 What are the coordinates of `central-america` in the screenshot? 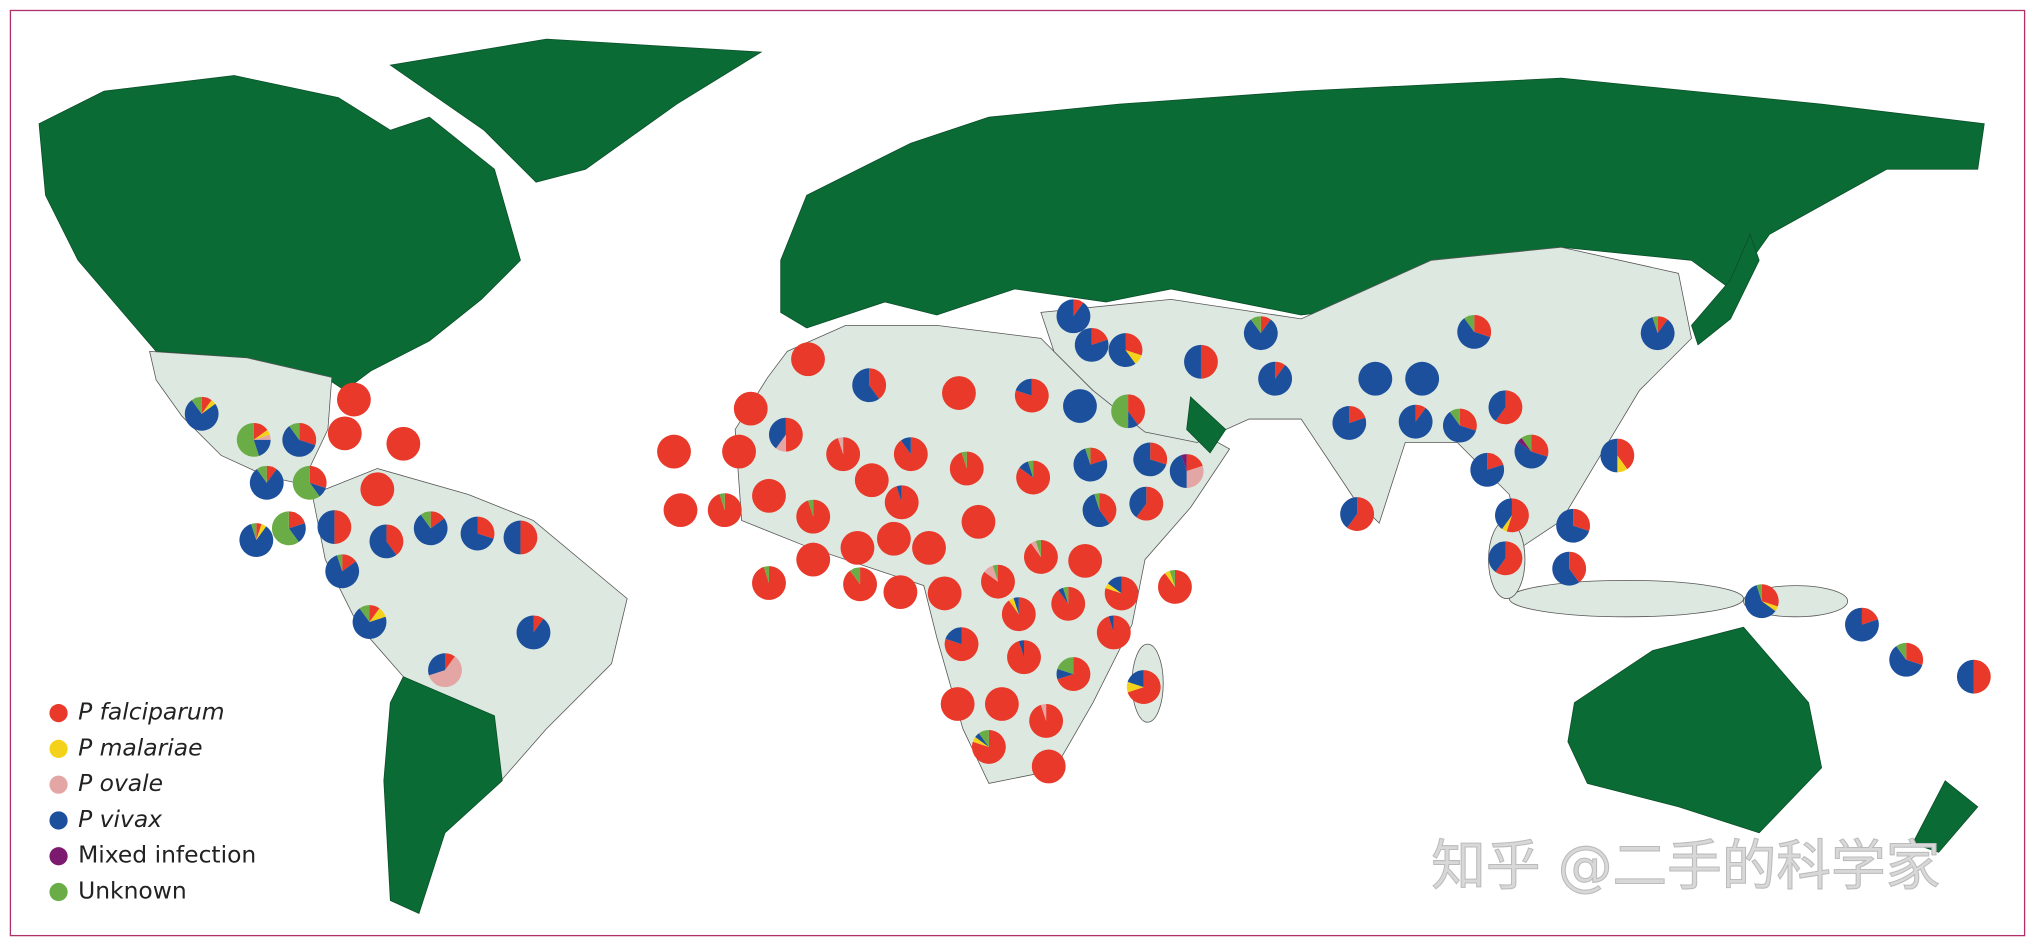 It's located at (241, 417).